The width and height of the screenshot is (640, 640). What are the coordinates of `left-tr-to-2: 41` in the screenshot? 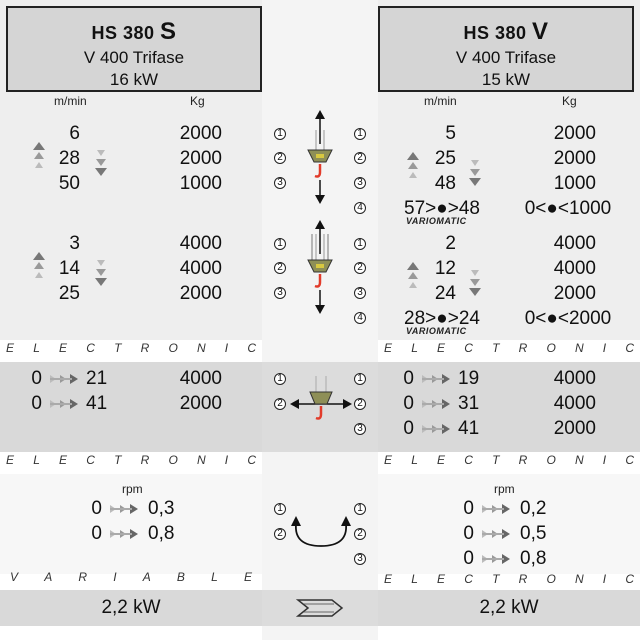 It's located at (97, 403).